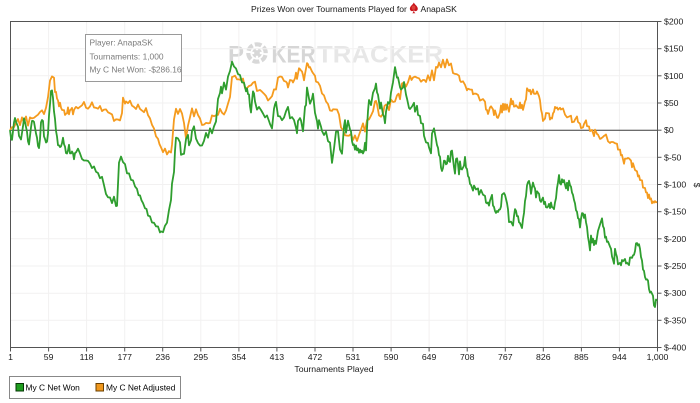 The image size is (700, 403). I want to click on svg-text: AnapaSK, so click(439, 9).